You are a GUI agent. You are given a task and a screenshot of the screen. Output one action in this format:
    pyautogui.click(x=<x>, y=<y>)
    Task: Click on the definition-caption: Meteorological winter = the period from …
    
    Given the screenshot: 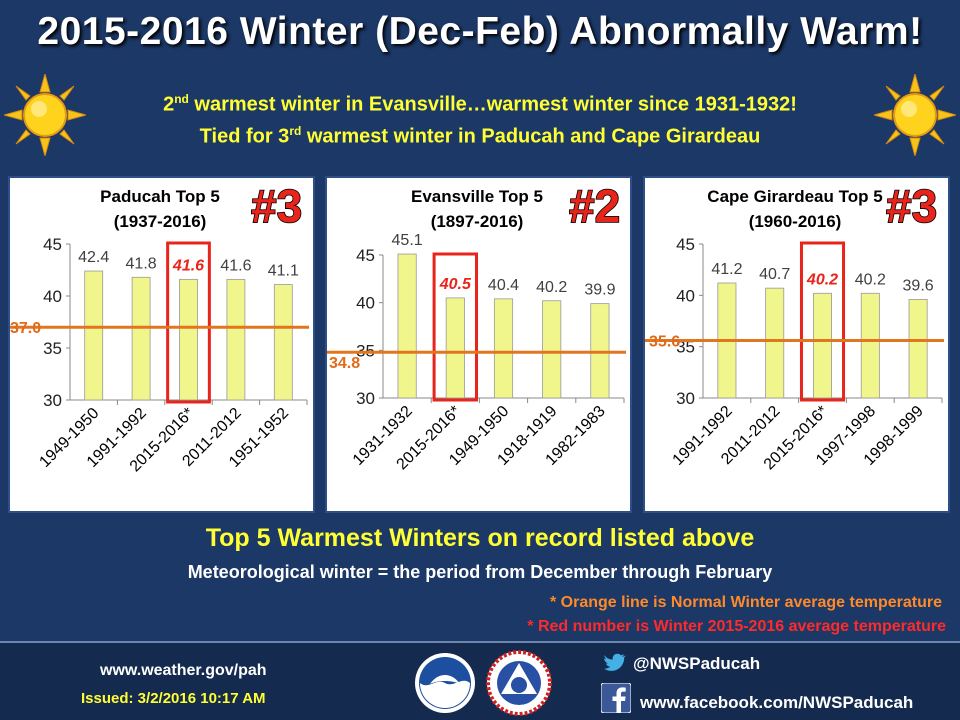 What is the action you would take?
    pyautogui.click(x=480, y=572)
    